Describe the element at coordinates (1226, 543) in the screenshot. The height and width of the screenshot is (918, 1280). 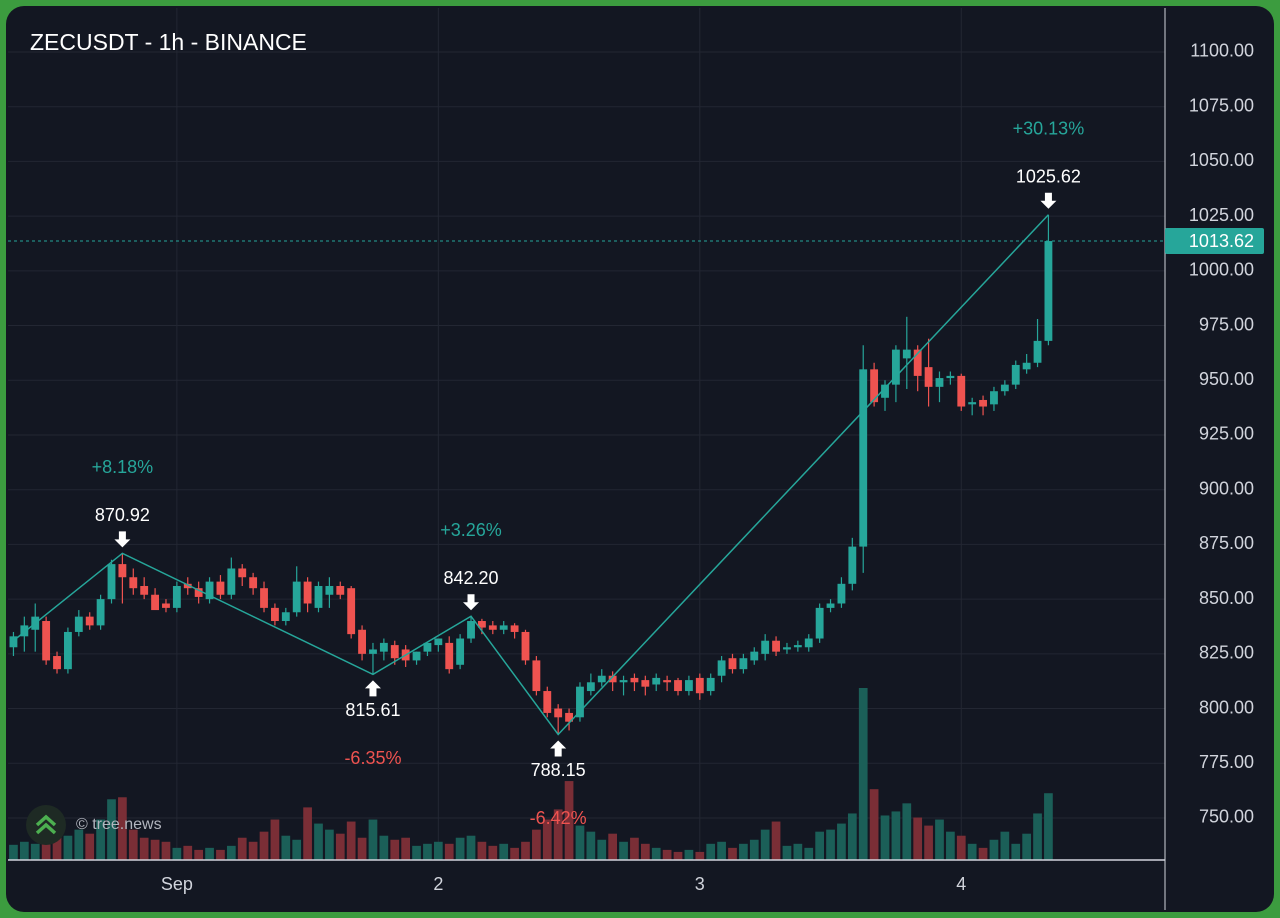
I see `y-tick-label: 875.00` at that location.